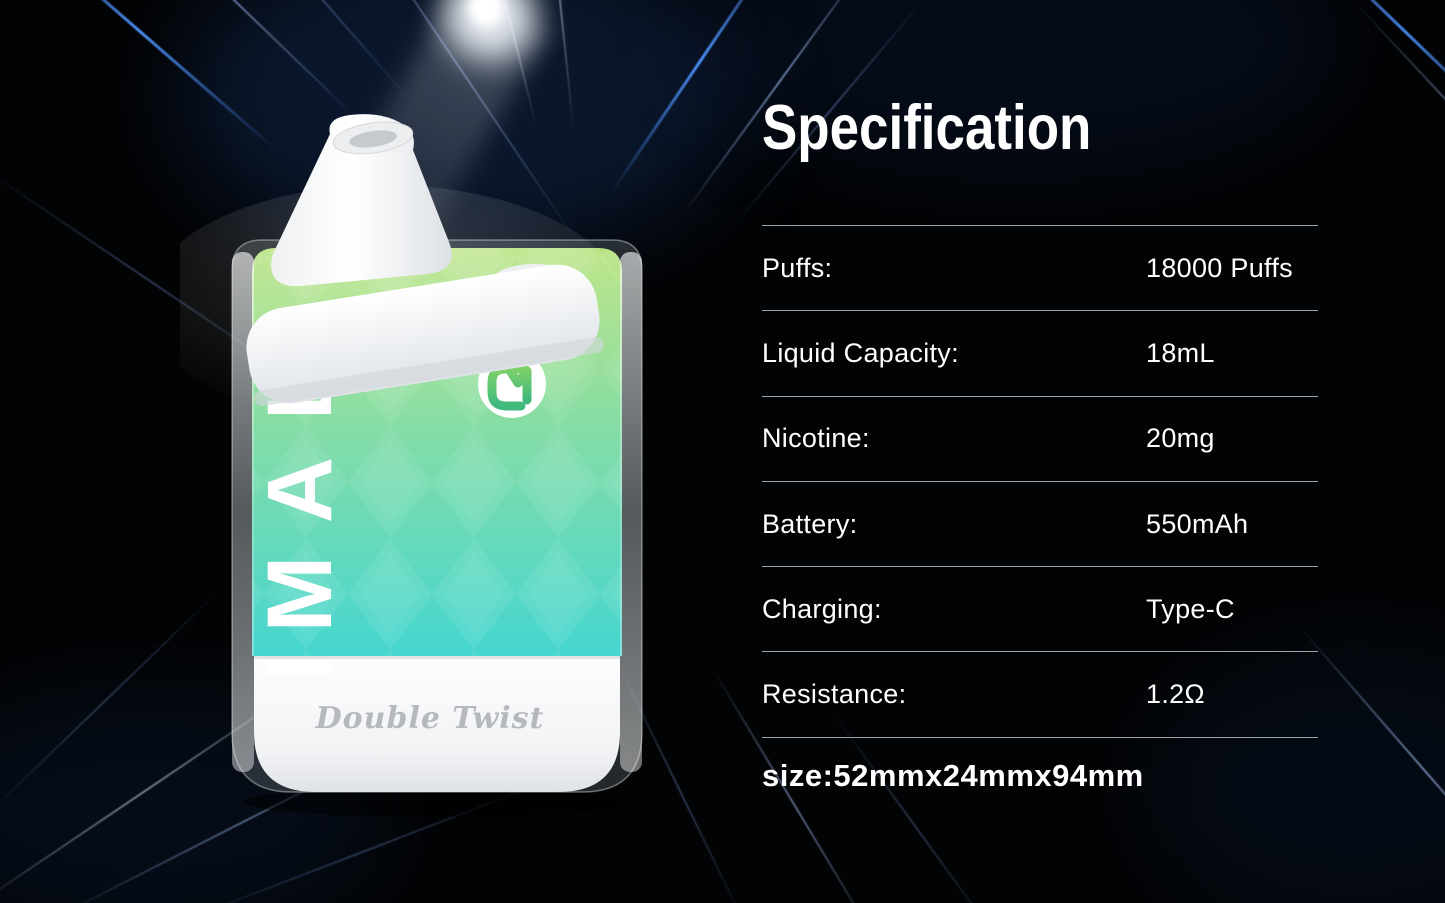 Image resolution: width=1445 pixels, height=903 pixels. Describe the element at coordinates (927, 128) in the screenshot. I see `page-title: Specification` at that location.